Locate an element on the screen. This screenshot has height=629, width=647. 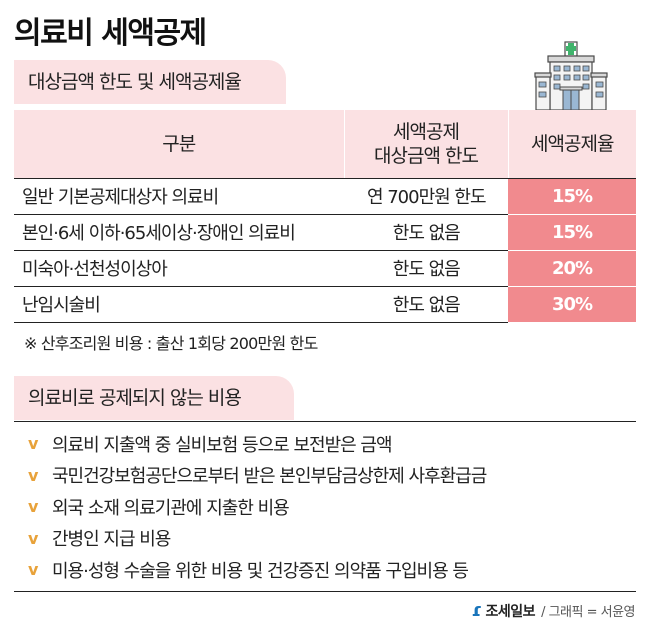
table-row: 일반 기본공제대상자 의료비 연 700만원 한도 15% is located at coordinates (325, 196).